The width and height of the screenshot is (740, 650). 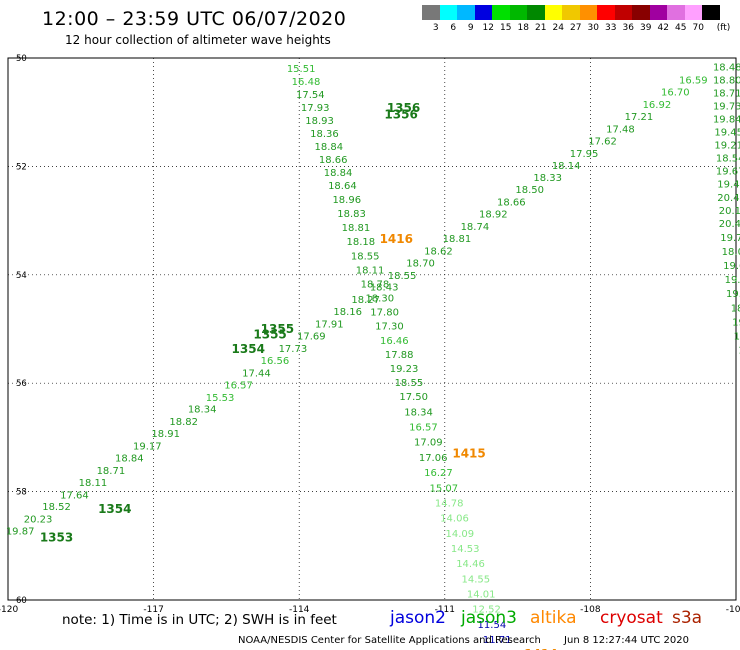 I want to click on legend-label: 9, so click(x=470, y=28).